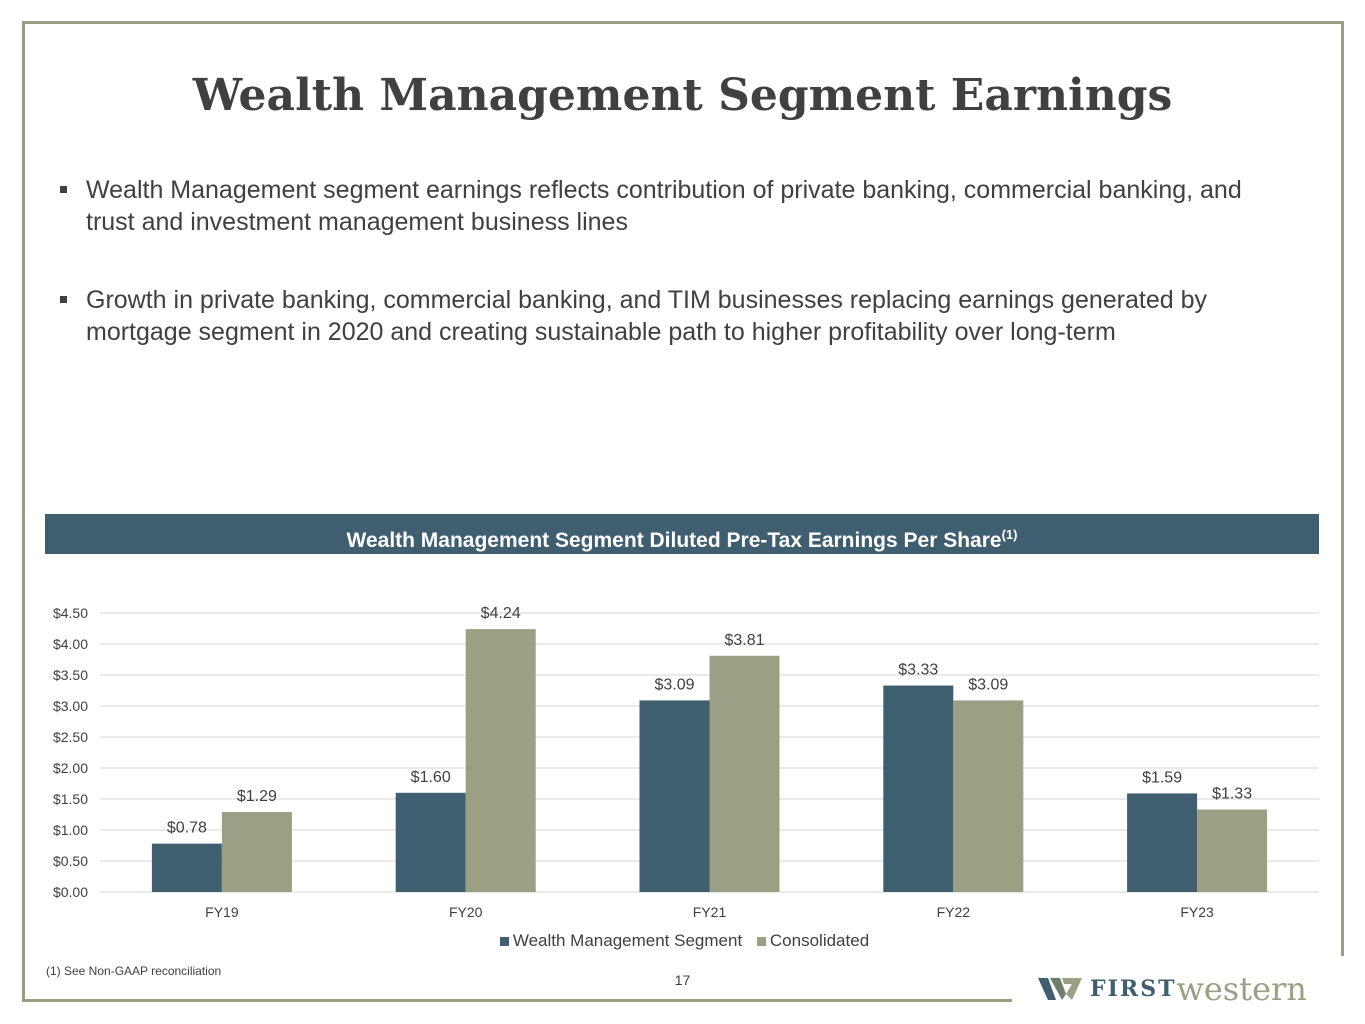 This screenshot has height=1024, width=1365. Describe the element at coordinates (134, 971) in the screenshot. I see `footnote: (1) See Non-GAAP reconciliation` at that location.